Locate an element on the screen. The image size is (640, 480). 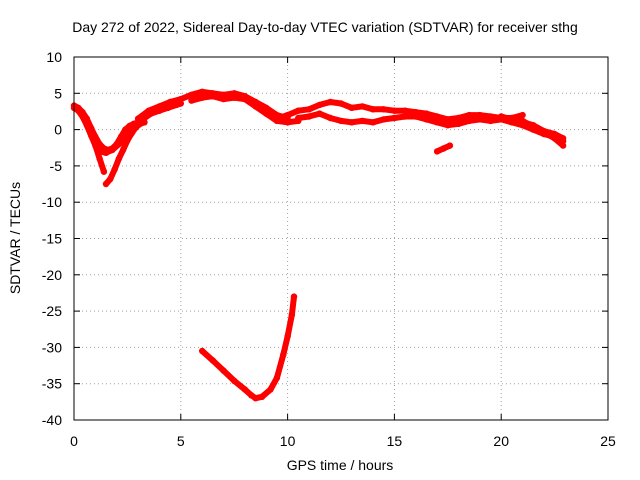
y-tick-label: -15 is located at coordinates (52, 239).